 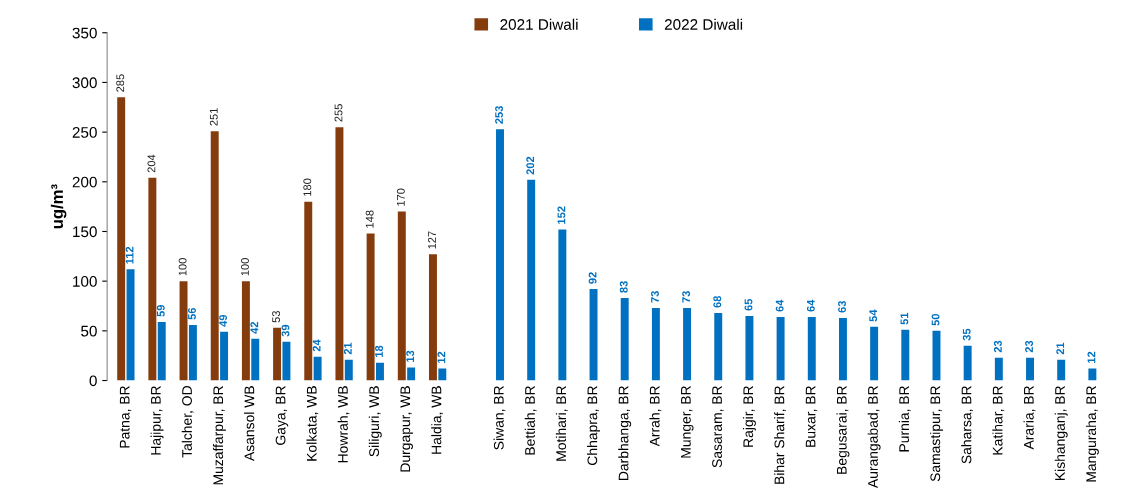 I want to click on x-tick-label: Purnia, BR, so click(x=904, y=419).